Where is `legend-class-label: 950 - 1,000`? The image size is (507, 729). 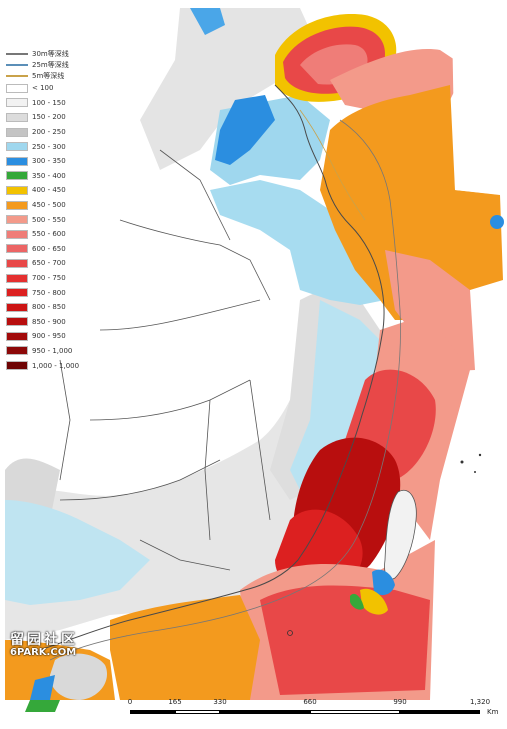
legend-class-label: 950 - 1,000 is located at coordinates (52, 350).